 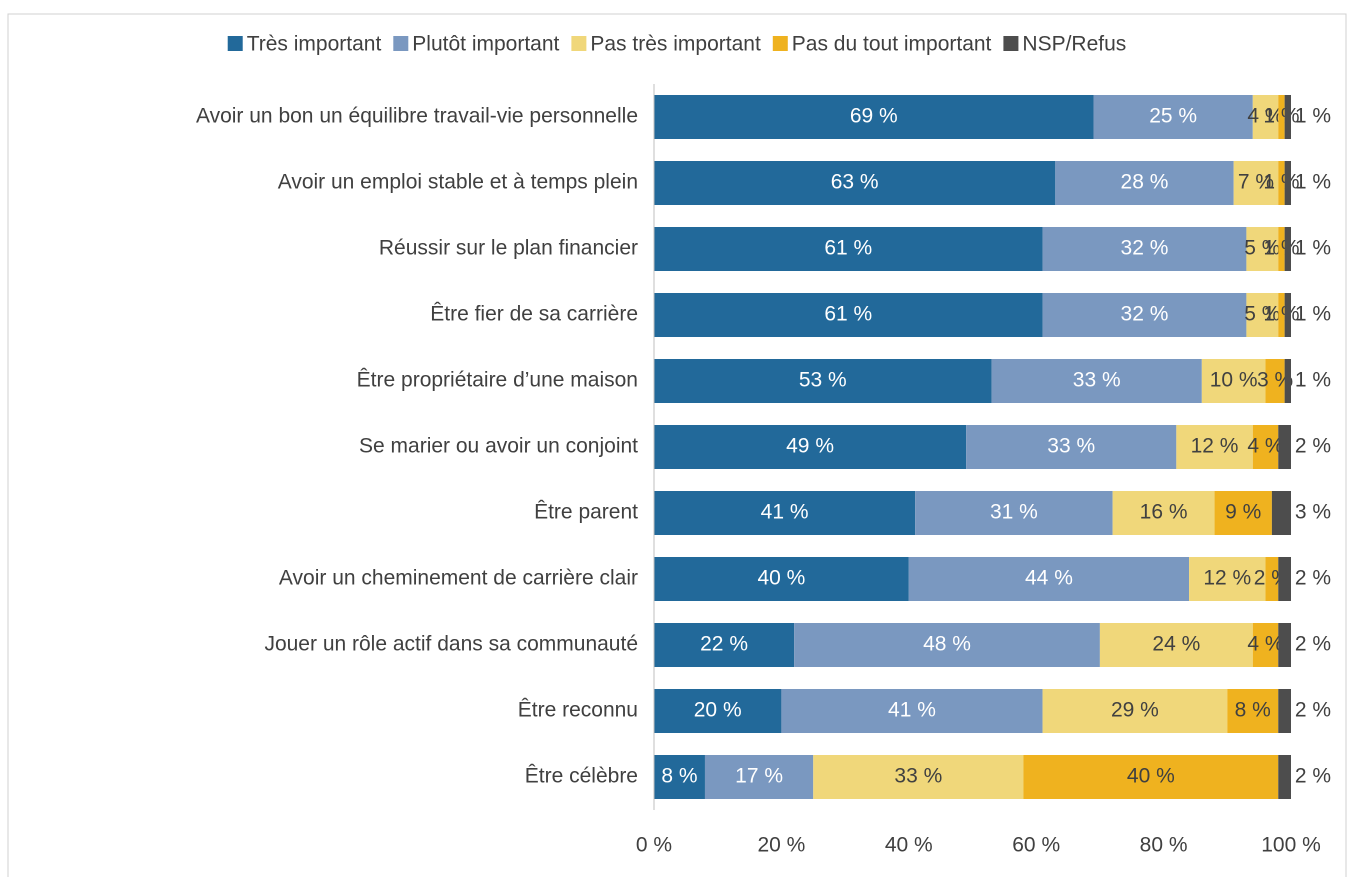 I want to click on category-label: Avoir un cheminement de carrière clair, so click(x=458, y=578).